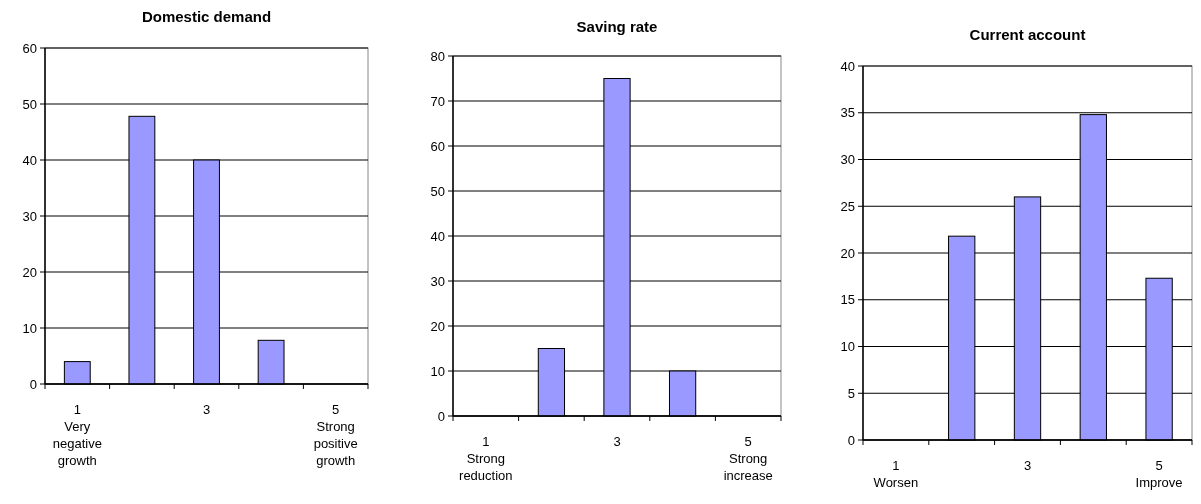  I want to click on y-tick-label: 35, so click(847, 113).